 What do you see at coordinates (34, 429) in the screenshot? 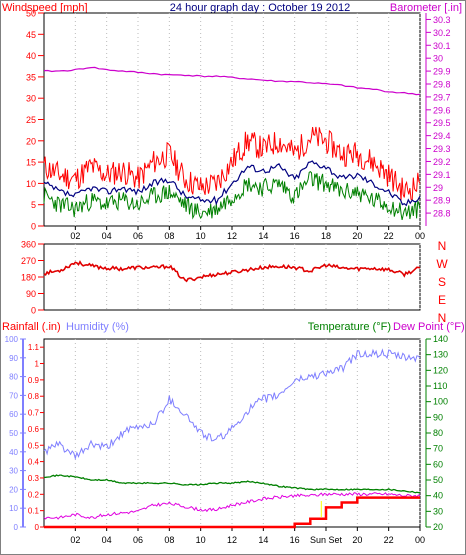
I see `rainfall-y-tick-label: 0.6` at bounding box center [34, 429].